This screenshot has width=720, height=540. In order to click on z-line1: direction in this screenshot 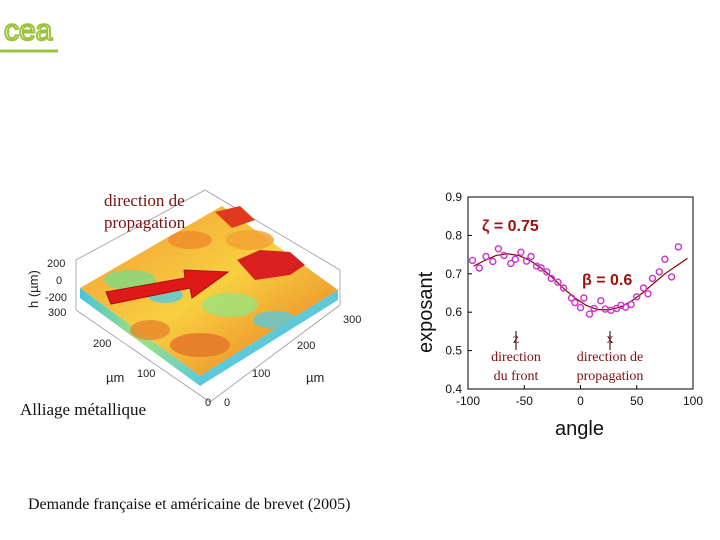, I will do `click(516, 357)`.